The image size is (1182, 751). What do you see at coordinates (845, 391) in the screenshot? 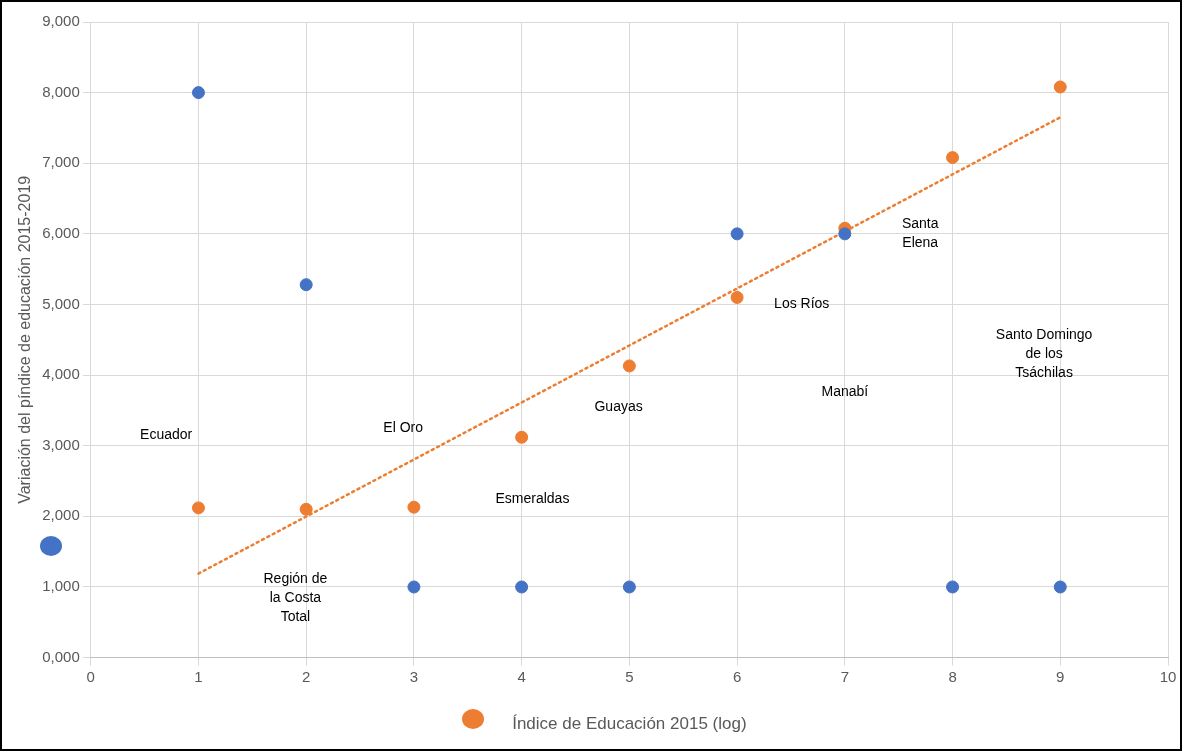
I see `annotation: Manabí` at bounding box center [845, 391].